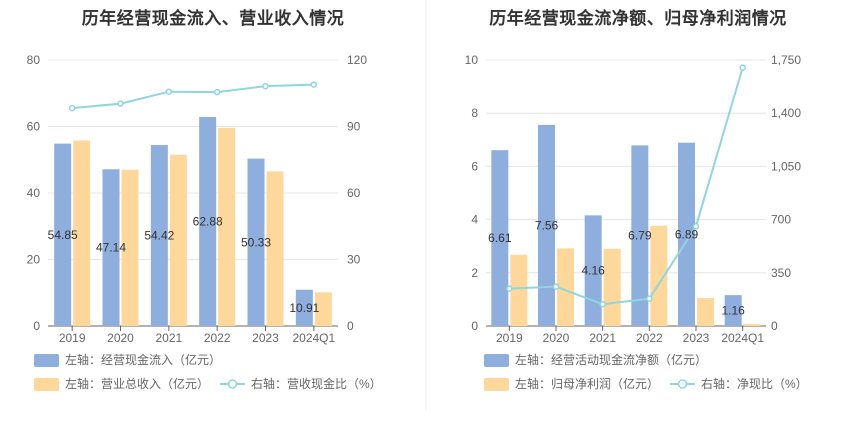 This screenshot has width=850, height=437. Describe the element at coordinates (34, 127) in the screenshot. I see `y-left-tick-label: 60` at that location.